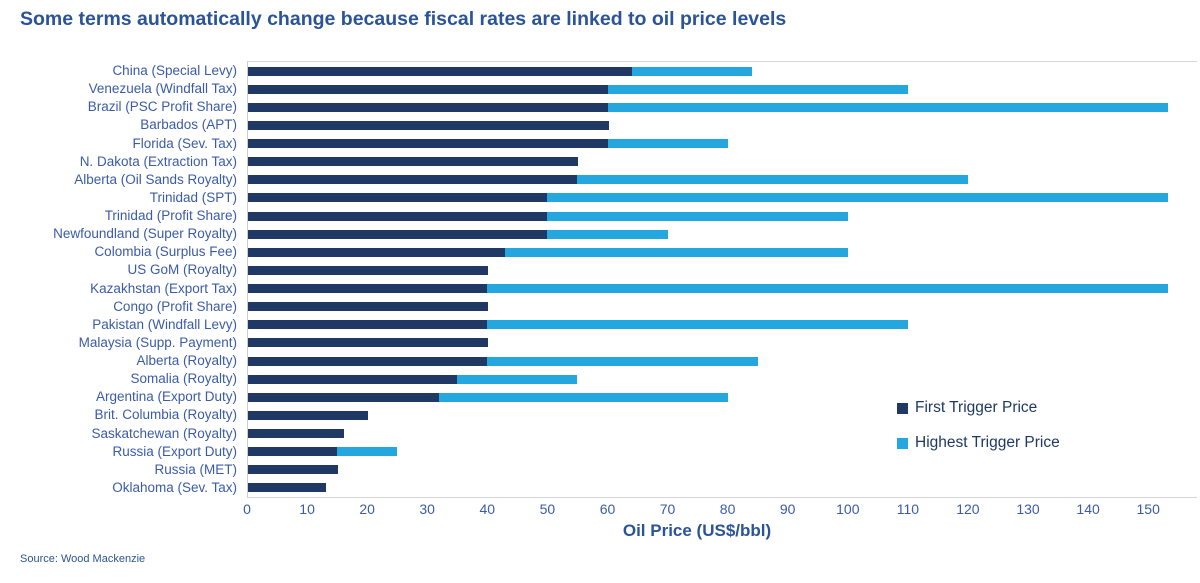  I want to click on category-label: Trinidad (Profit Share), so click(170, 215).